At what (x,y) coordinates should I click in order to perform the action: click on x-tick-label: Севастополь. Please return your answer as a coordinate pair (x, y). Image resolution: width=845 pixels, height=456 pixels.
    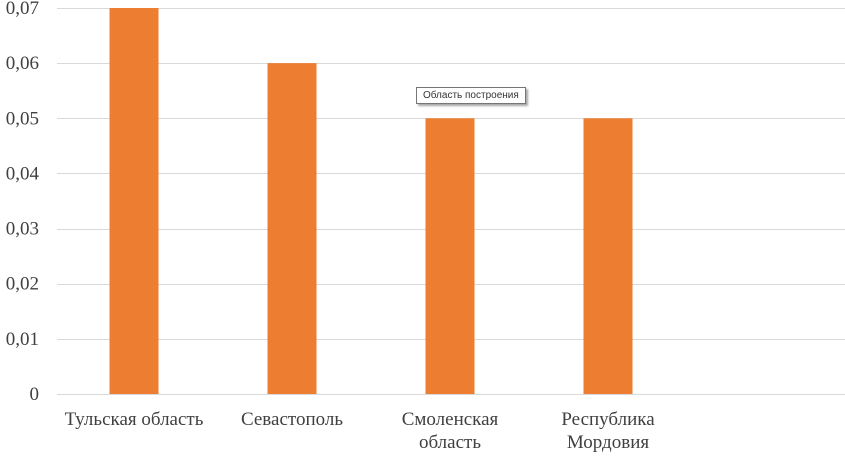
    Looking at the image, I should click on (292, 419).